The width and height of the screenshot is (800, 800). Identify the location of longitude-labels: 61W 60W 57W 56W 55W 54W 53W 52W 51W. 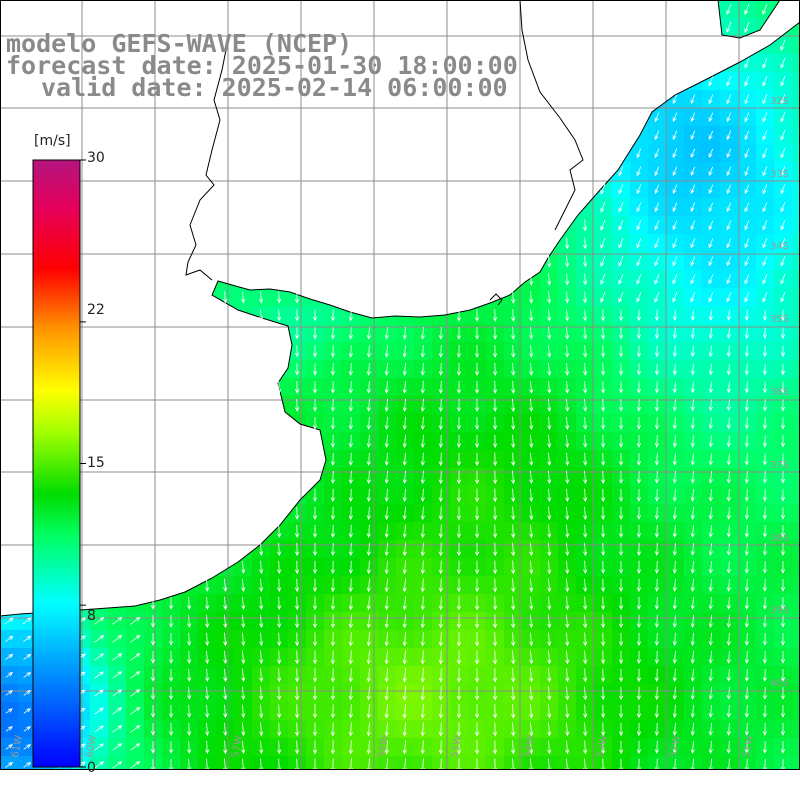
(383, 746).